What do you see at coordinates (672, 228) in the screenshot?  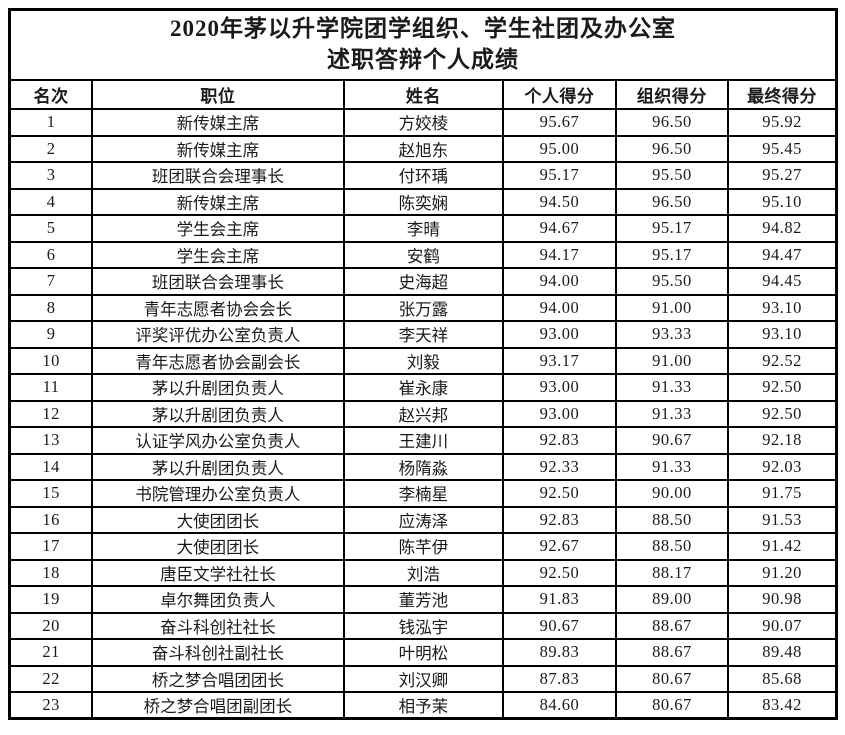 I see `org-score-cell: 95.17` at bounding box center [672, 228].